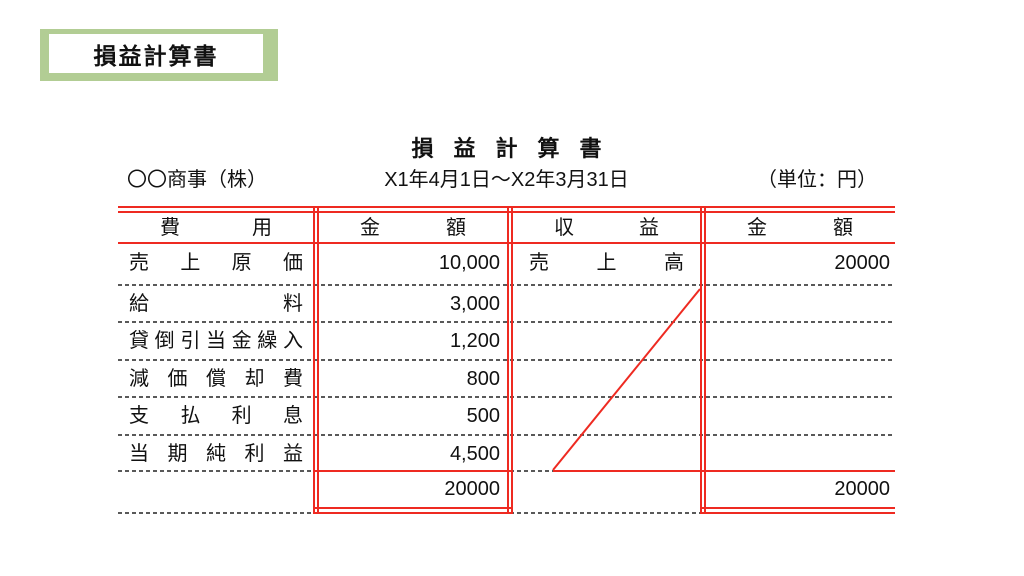 This screenshot has width=1024, height=576. I want to click on expense-row-amount: 500, so click(483, 416).